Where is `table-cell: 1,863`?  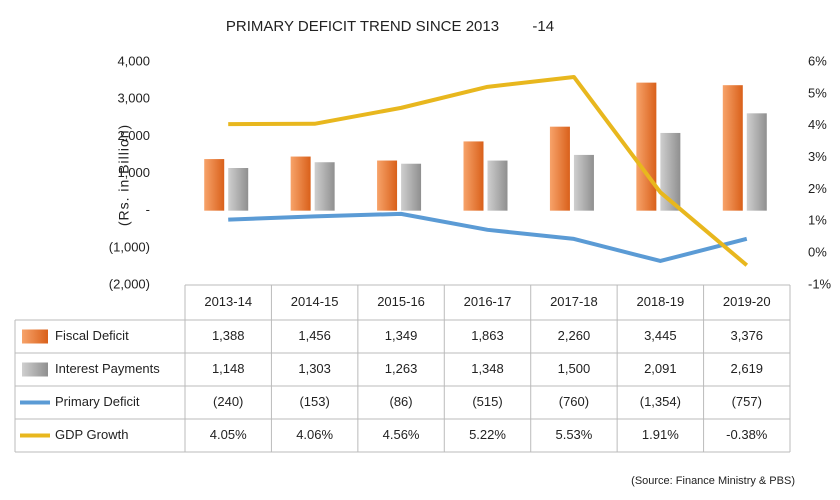
table-cell: 1,863 is located at coordinates (487, 335).